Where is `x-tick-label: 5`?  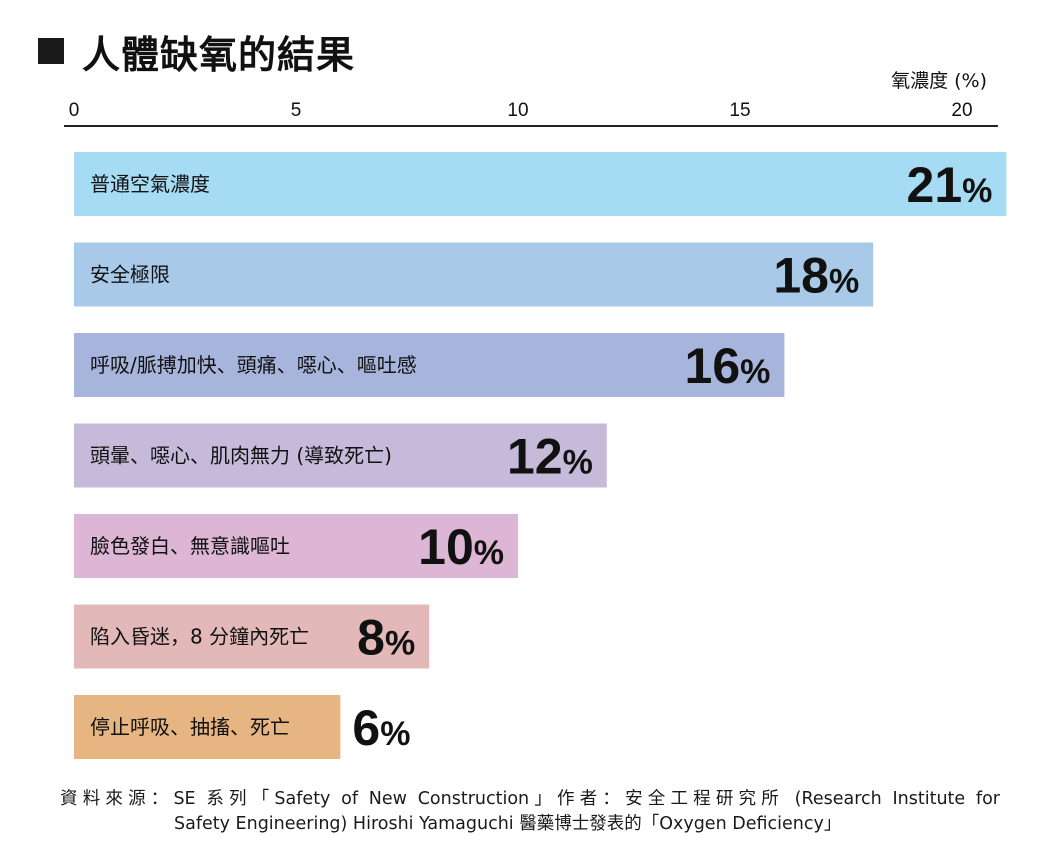
x-tick-label: 5 is located at coordinates (296, 110).